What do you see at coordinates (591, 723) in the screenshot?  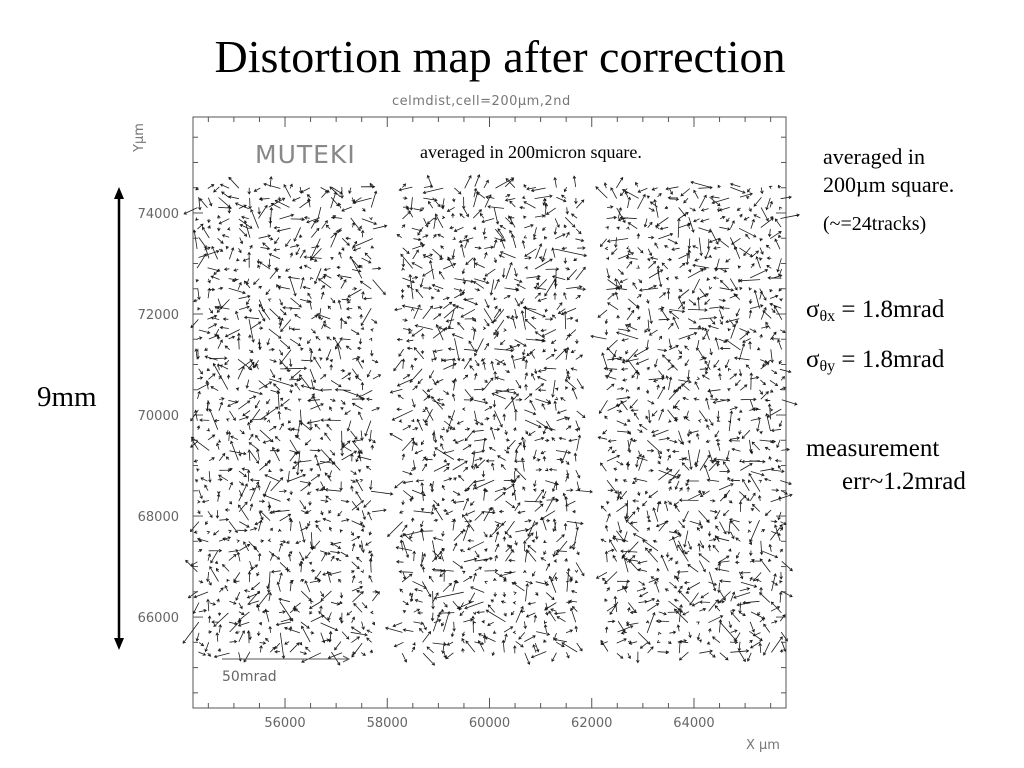 I see `x-tick-label: 62000` at bounding box center [591, 723].